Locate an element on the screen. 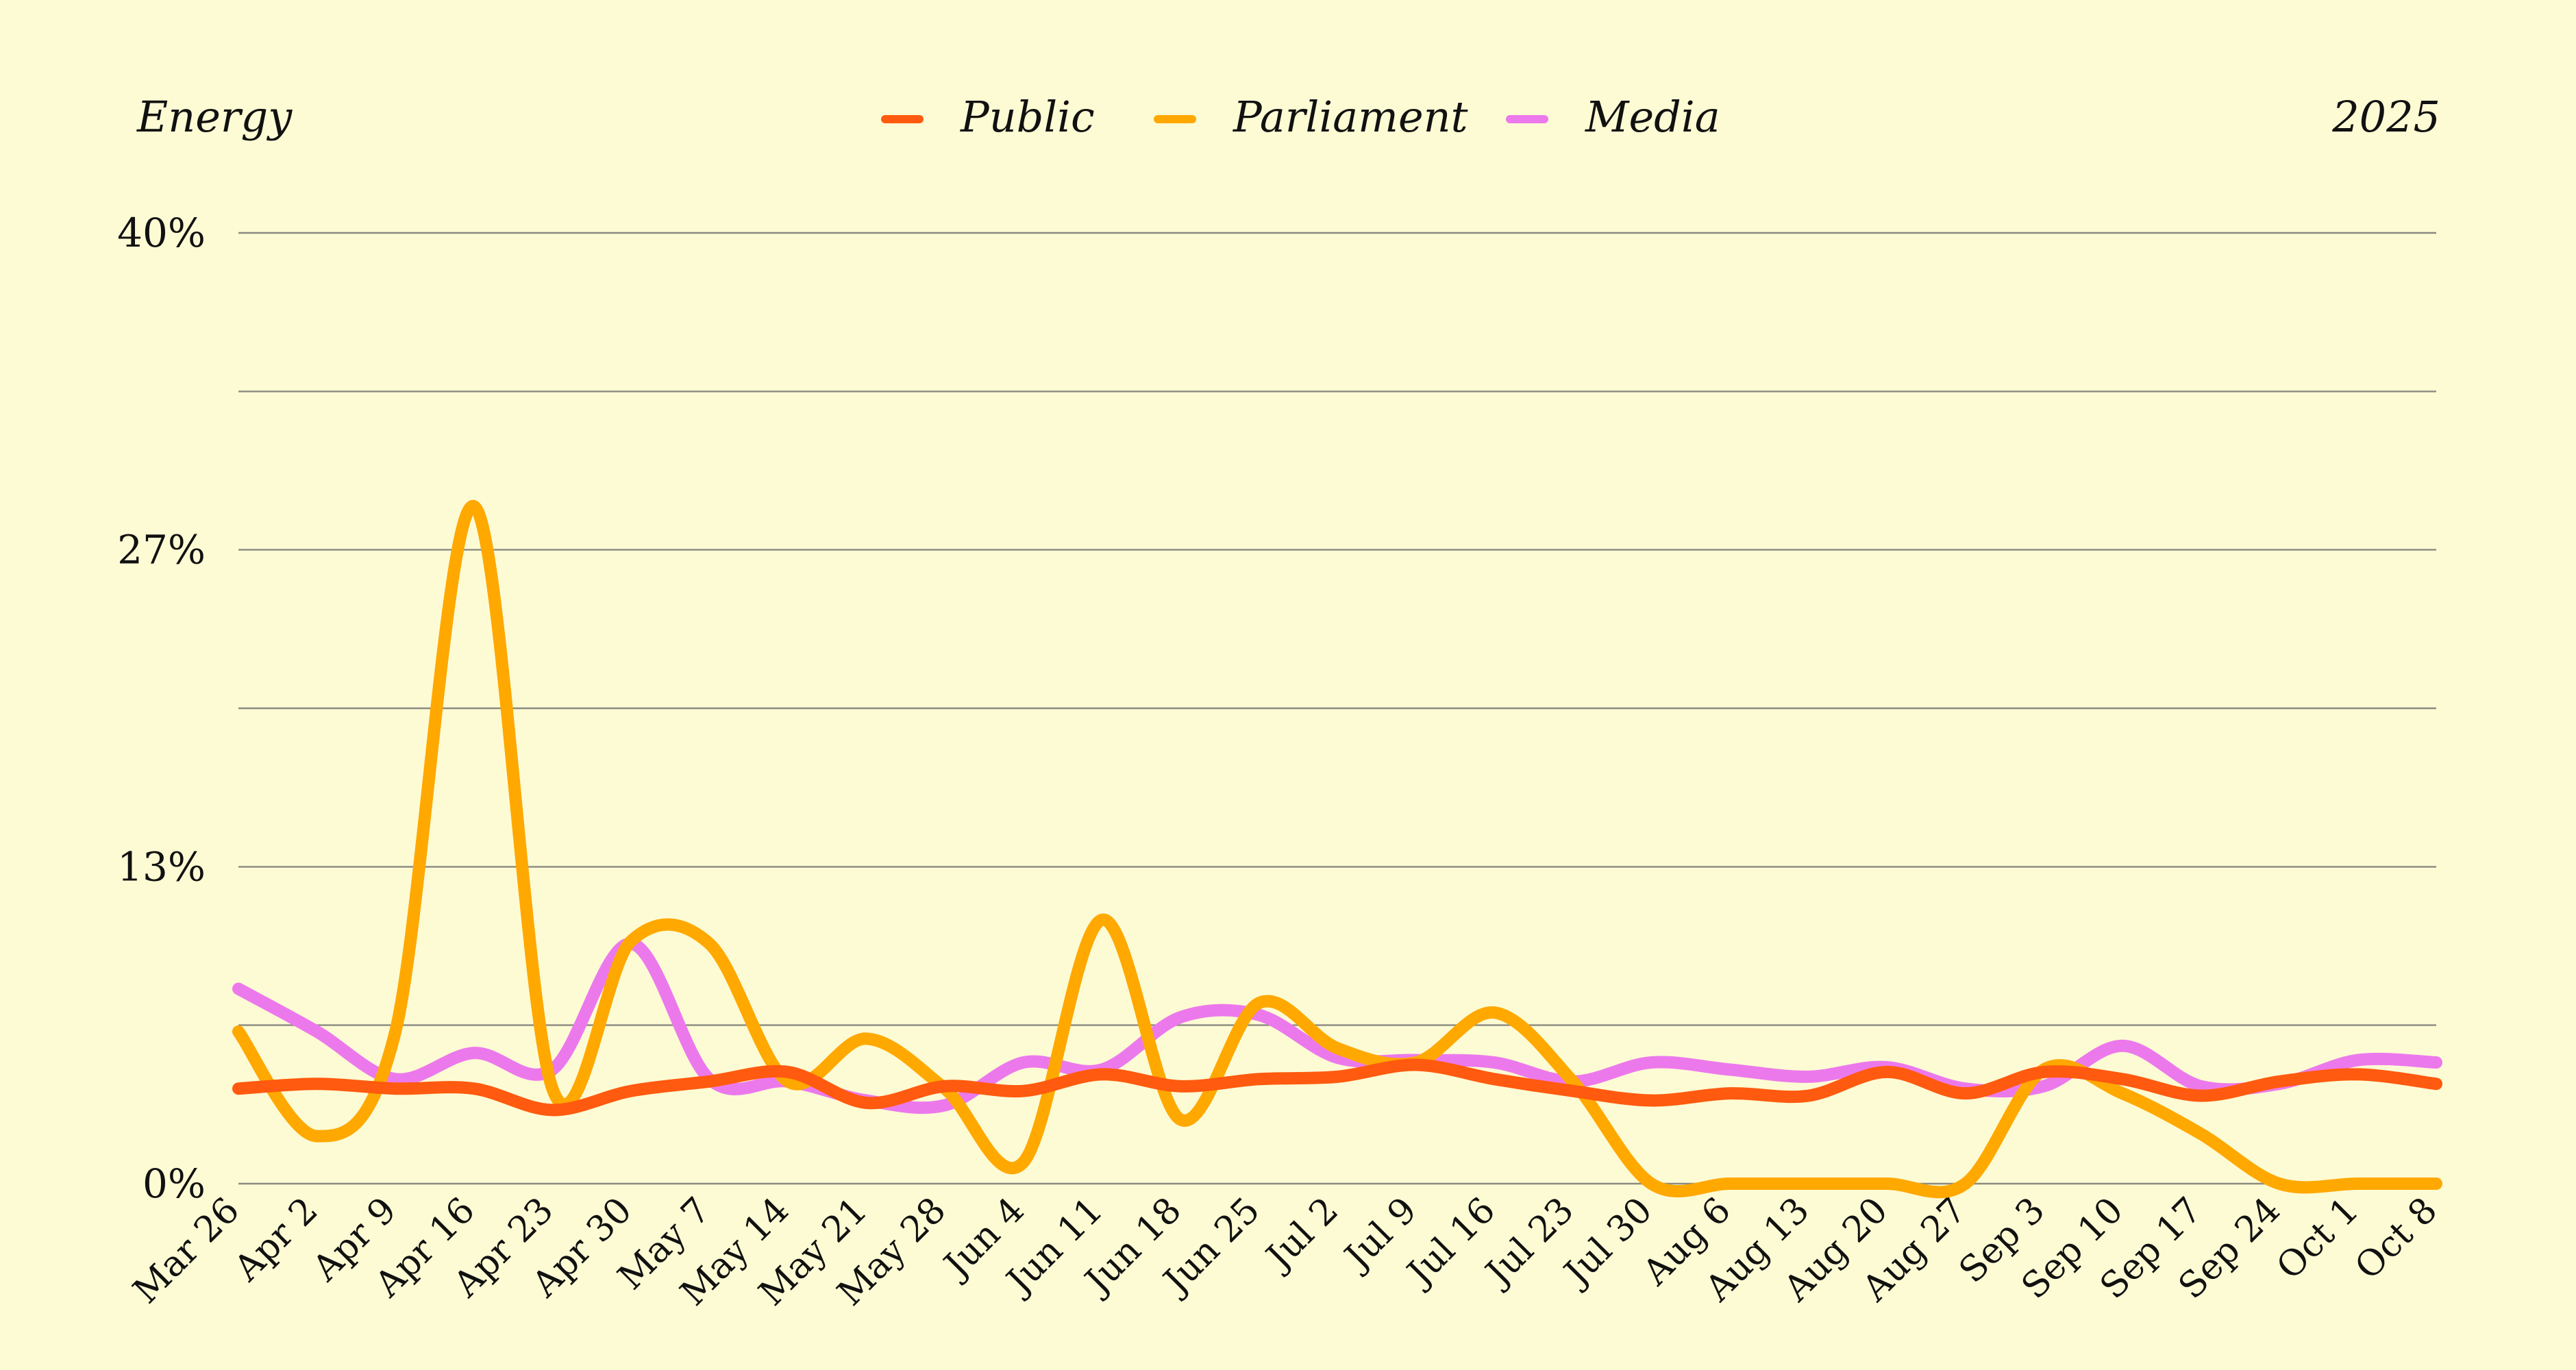 This screenshot has height=1370, width=2576. x-tick-label: Jul 16 is located at coordinates (1451, 1243).